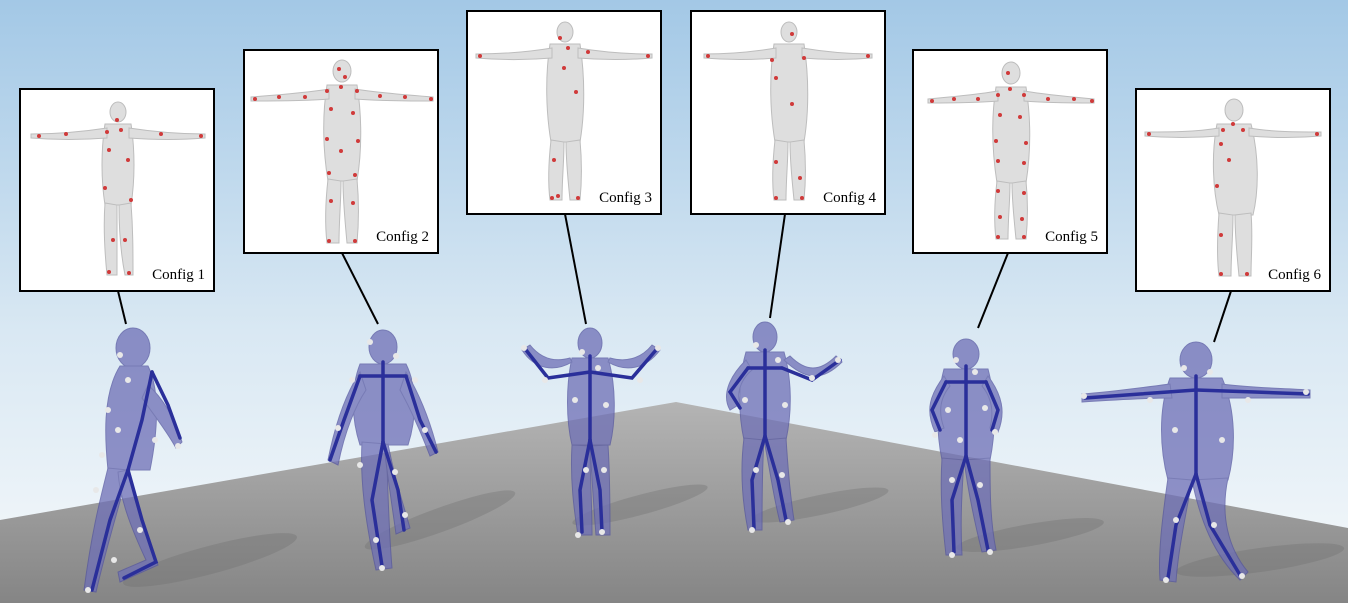 This screenshot has height=603, width=1348. I want to click on config-panel-4: Config 4, so click(788, 112).